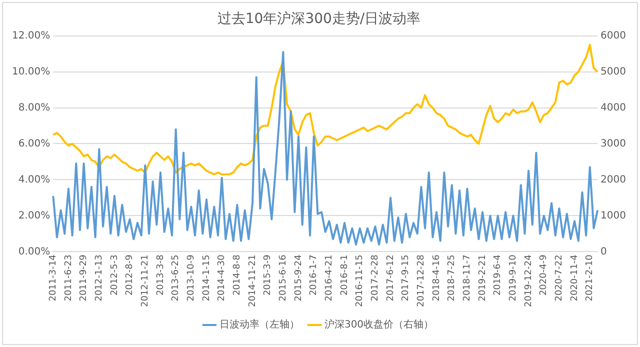 The image size is (640, 347). I want to click on x-tick-label: 2016-1-7, so click(314, 275).